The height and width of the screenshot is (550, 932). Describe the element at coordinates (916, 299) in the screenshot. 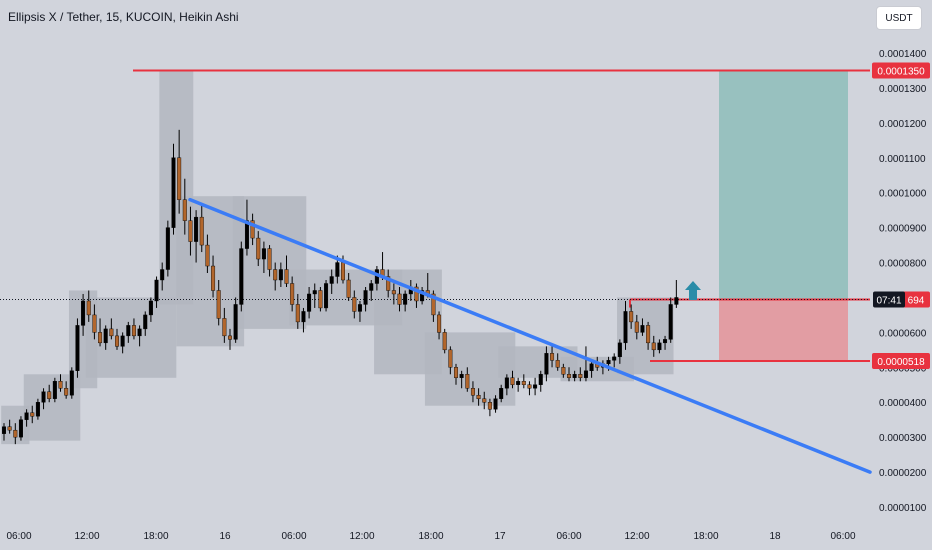

I see `entry-price-tag-bg` at that location.